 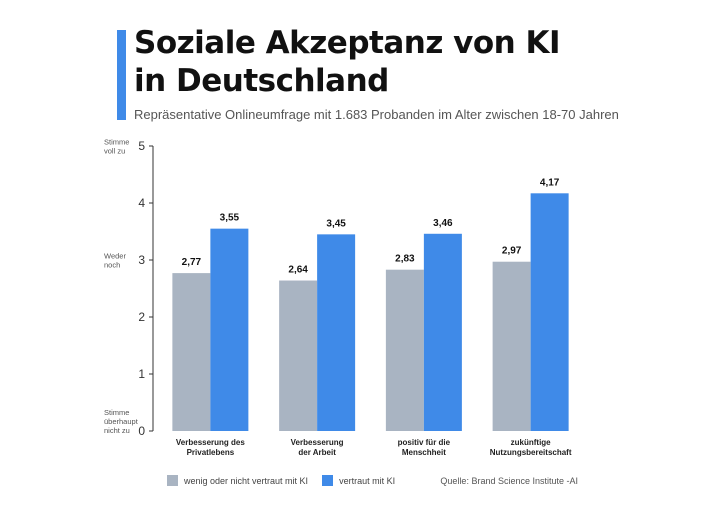 I want to click on y-side-label-2-2: nicht zu, so click(x=117, y=430).